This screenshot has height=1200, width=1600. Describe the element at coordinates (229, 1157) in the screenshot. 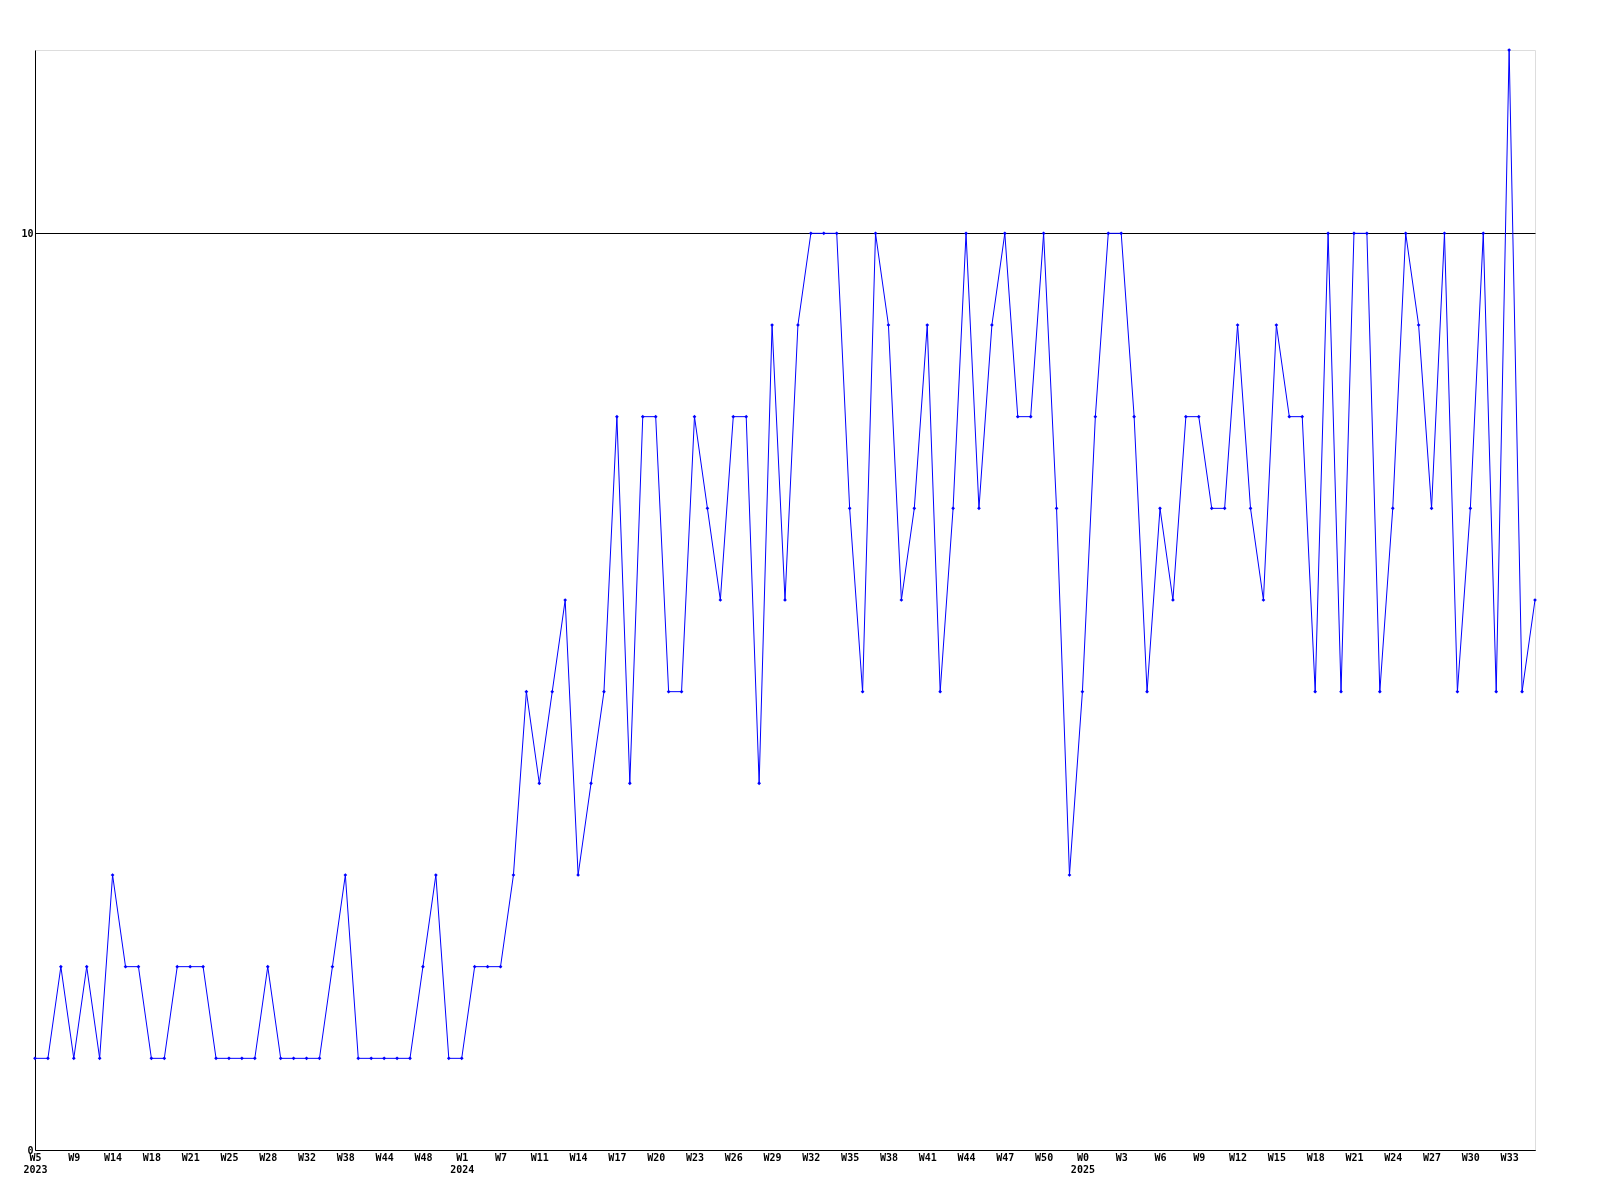

I see `x-tick-label: W25` at that location.